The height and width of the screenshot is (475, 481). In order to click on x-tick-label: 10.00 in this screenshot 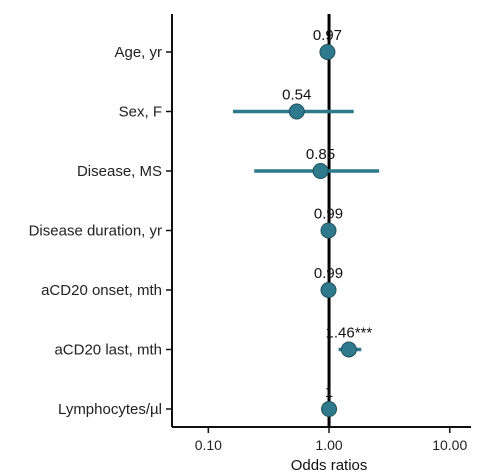, I will do `click(449, 445)`.